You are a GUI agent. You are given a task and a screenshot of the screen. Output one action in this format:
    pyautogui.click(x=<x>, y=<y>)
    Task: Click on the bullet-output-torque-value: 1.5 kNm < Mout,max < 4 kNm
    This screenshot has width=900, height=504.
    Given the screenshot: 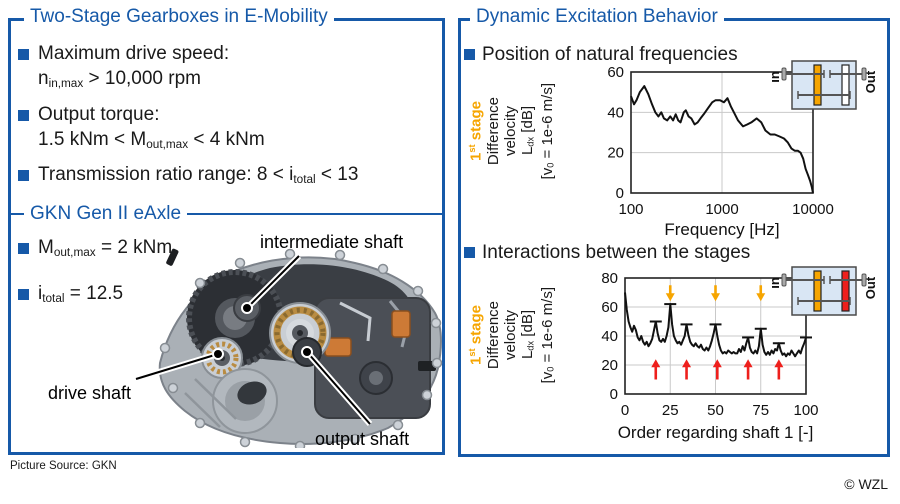 What is the action you would take?
    pyautogui.click(x=151, y=140)
    